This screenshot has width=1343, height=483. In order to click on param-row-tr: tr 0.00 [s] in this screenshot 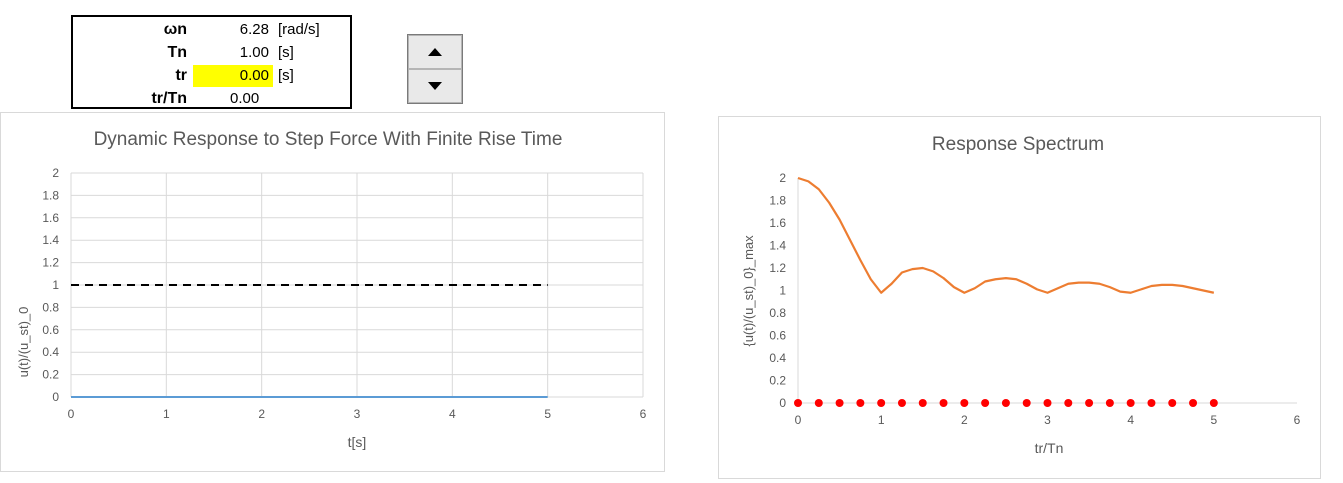, I will do `click(211, 76)`.